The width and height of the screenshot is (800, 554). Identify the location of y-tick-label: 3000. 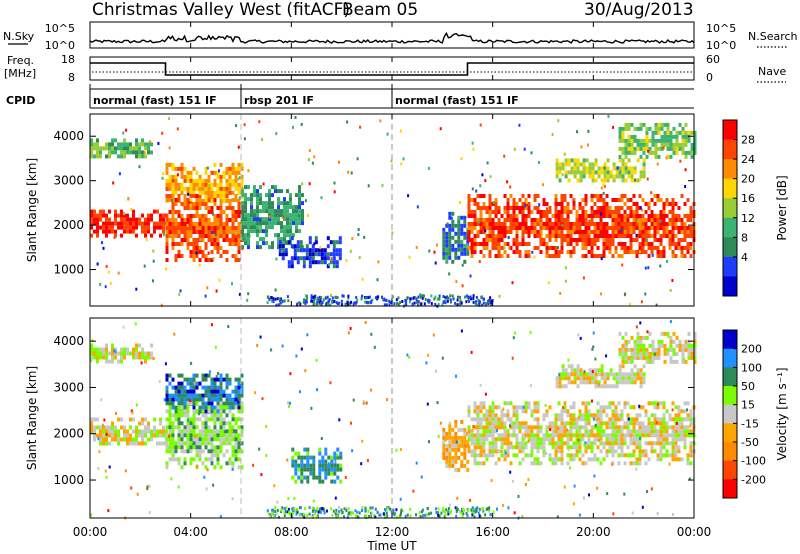
(68, 181).